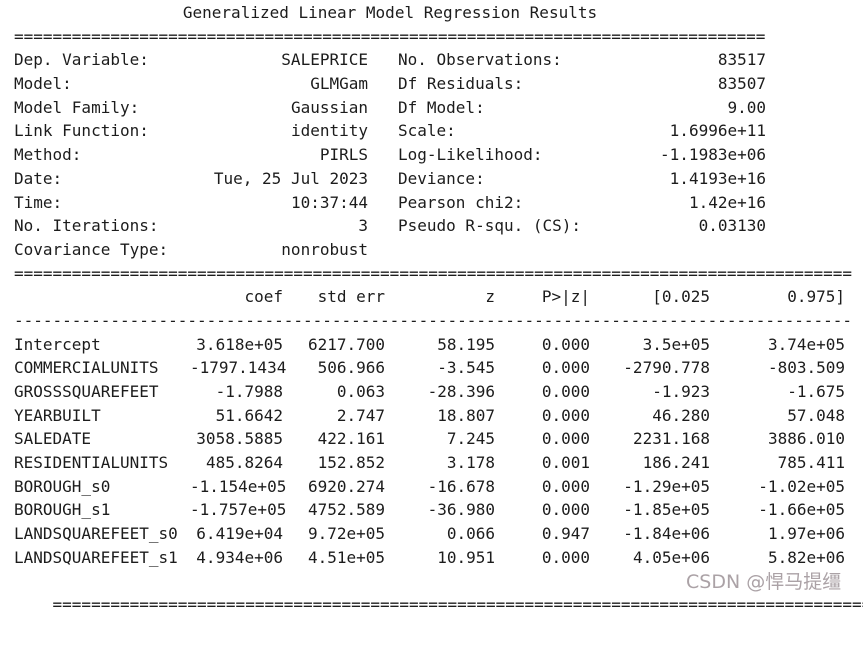  Describe the element at coordinates (461, 391) in the screenshot. I see `z-value: -28.396` at that location.